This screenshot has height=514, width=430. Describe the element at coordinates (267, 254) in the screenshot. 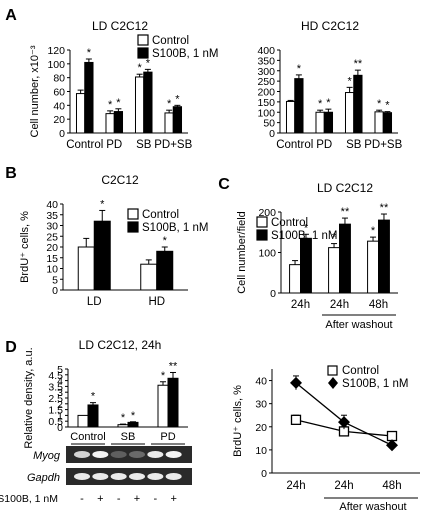

I see `y-tick-label: 100` at that location.